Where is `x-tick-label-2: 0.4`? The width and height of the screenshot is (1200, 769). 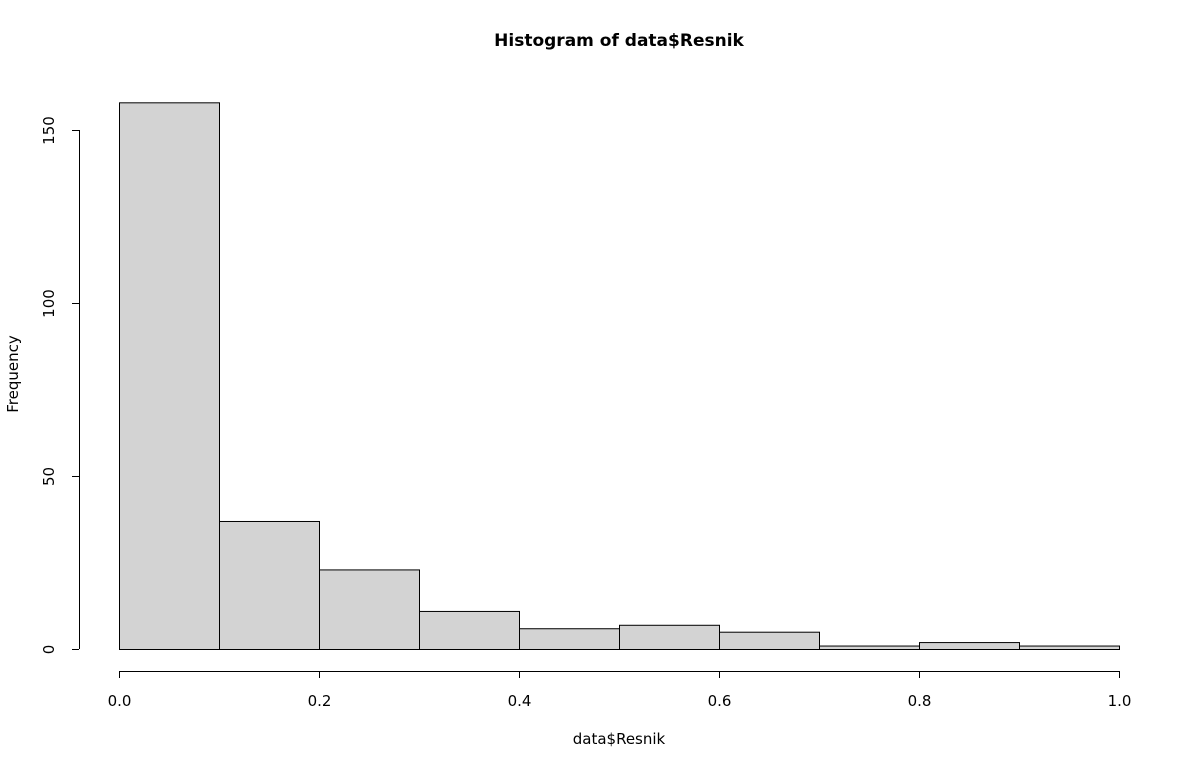 x-tick-label-2: 0.4 is located at coordinates (520, 701).